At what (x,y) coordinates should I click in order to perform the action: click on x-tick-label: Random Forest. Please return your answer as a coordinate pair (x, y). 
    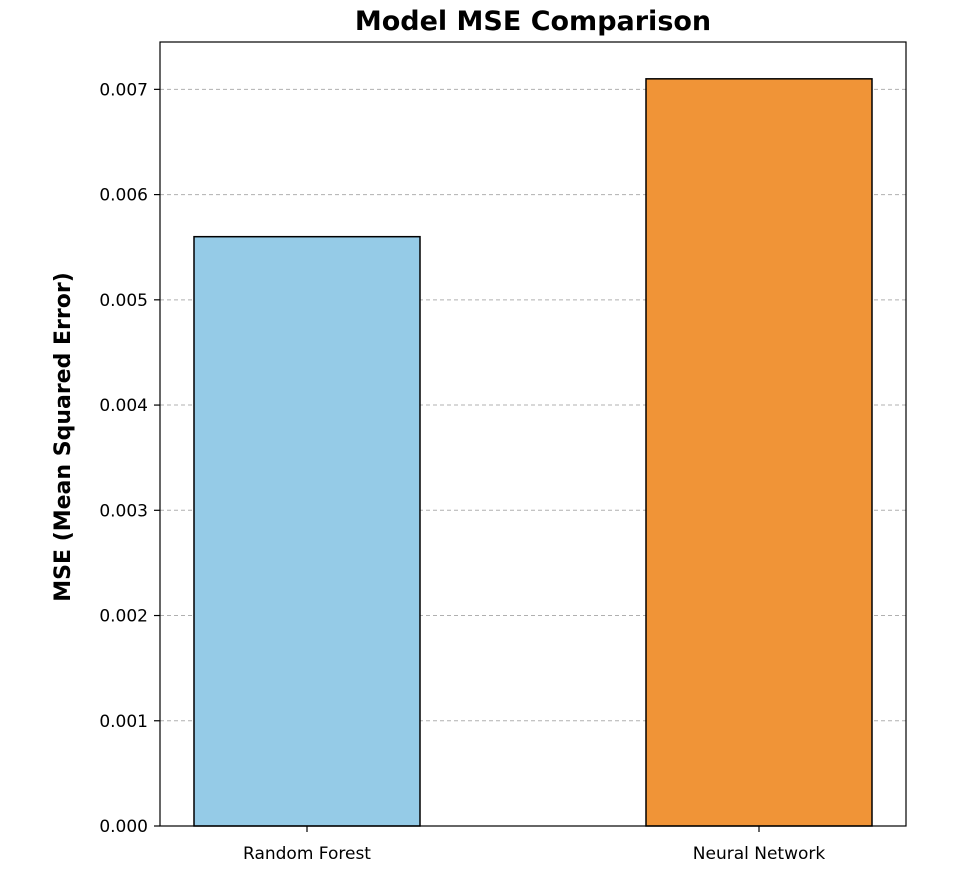
    Looking at the image, I should click on (307, 854).